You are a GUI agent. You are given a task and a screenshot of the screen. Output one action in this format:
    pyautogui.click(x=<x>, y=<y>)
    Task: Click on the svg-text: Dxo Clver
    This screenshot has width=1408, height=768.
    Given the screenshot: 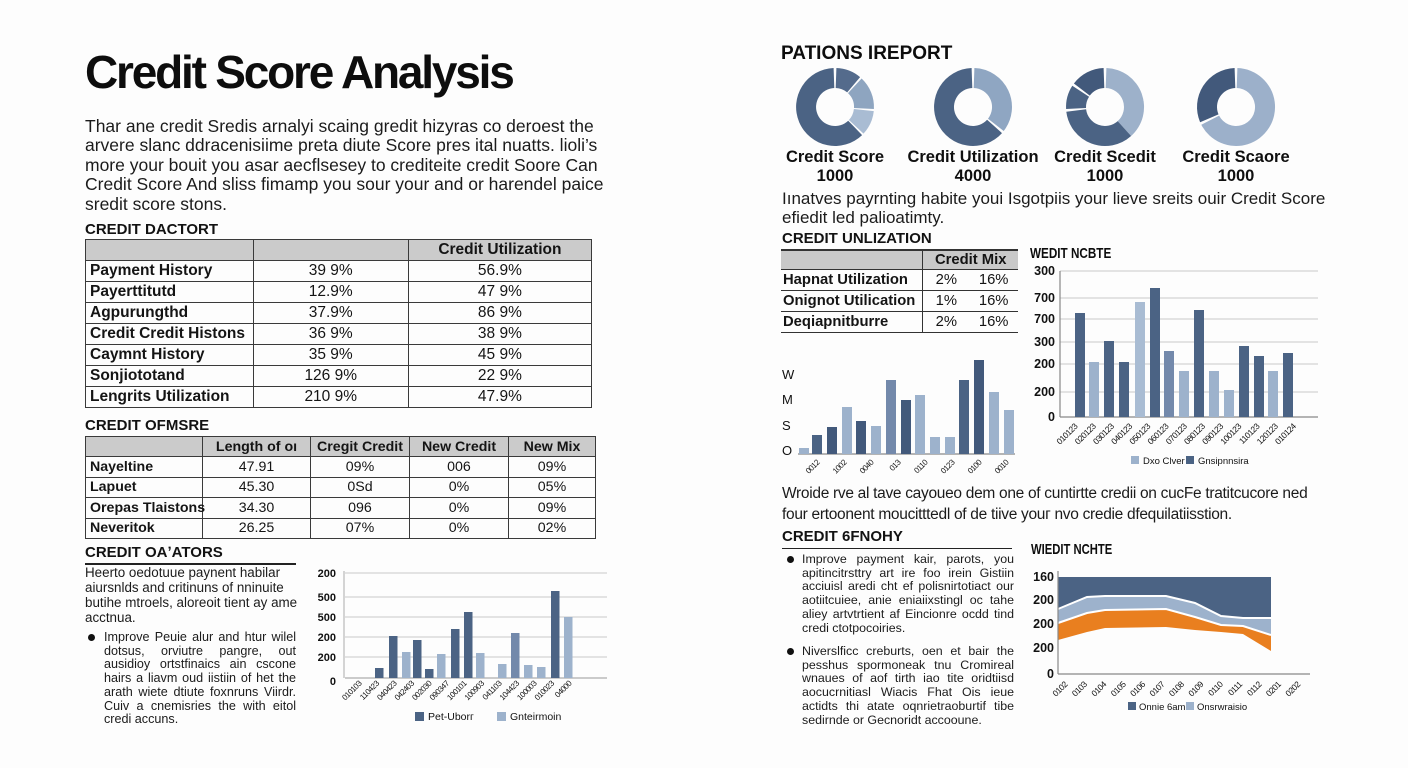 What is the action you would take?
    pyautogui.click(x=1164, y=461)
    